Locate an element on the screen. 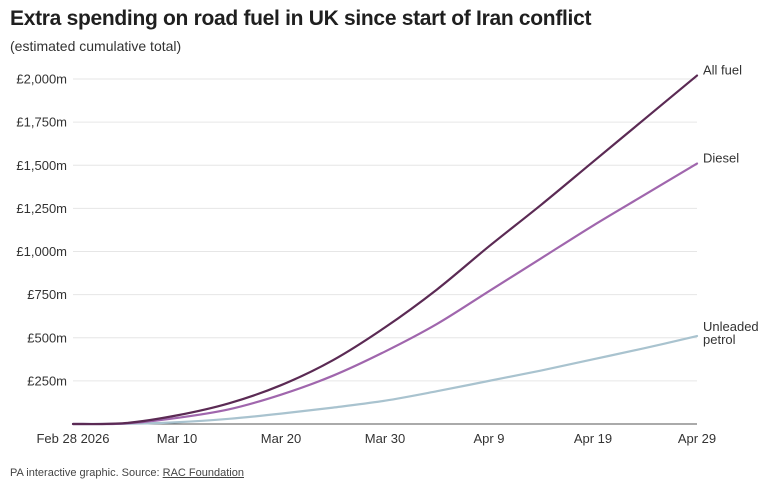 The height and width of the screenshot is (489, 768). series-label-diesel: Diesel is located at coordinates (721, 158).